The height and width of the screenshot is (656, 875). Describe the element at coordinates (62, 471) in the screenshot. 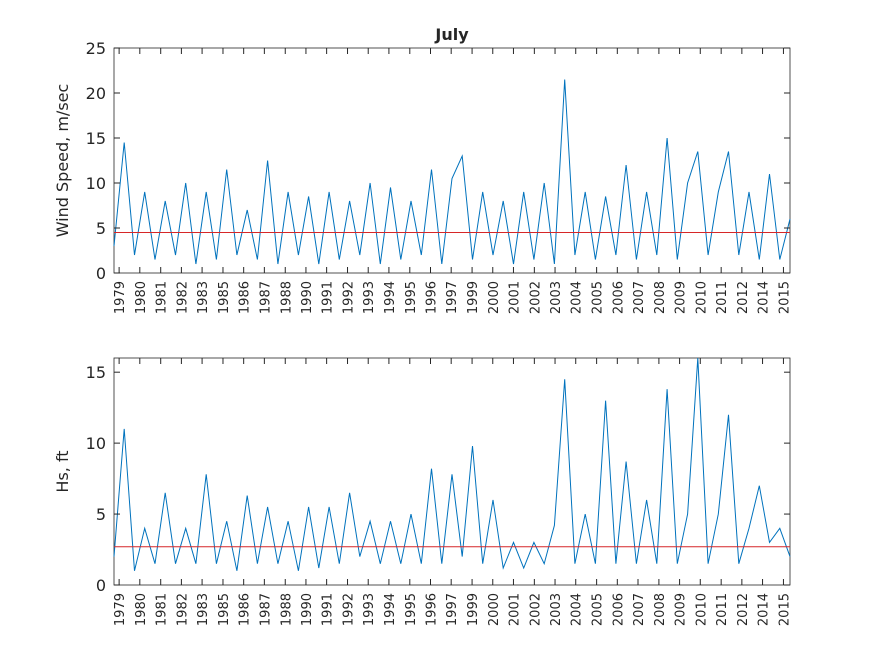

I see `y-axis-label: Hs, ft` at that location.